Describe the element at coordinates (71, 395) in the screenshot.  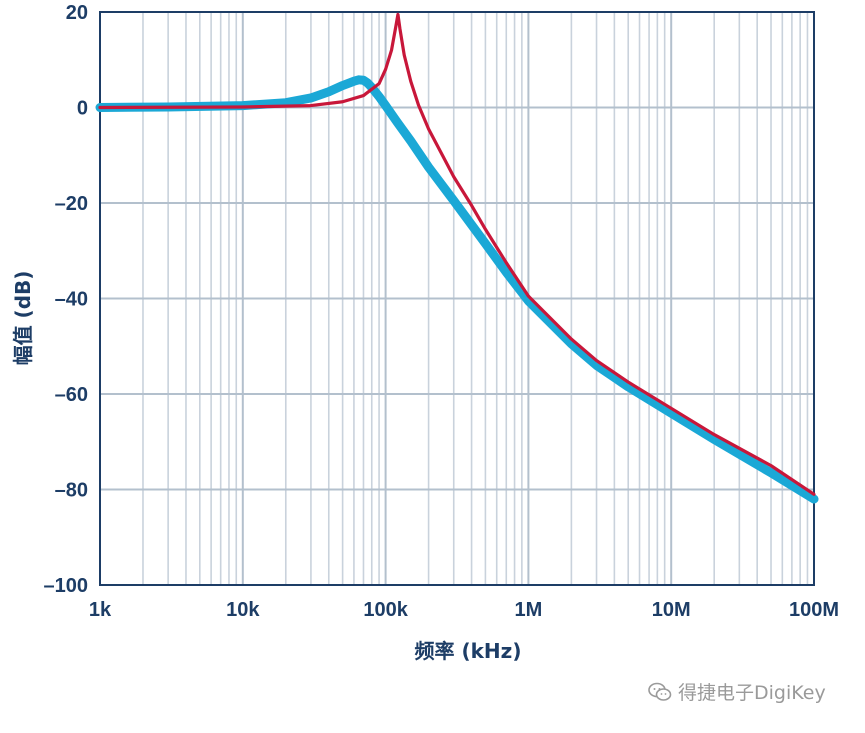
I see `y-tick-label: –60` at that location.